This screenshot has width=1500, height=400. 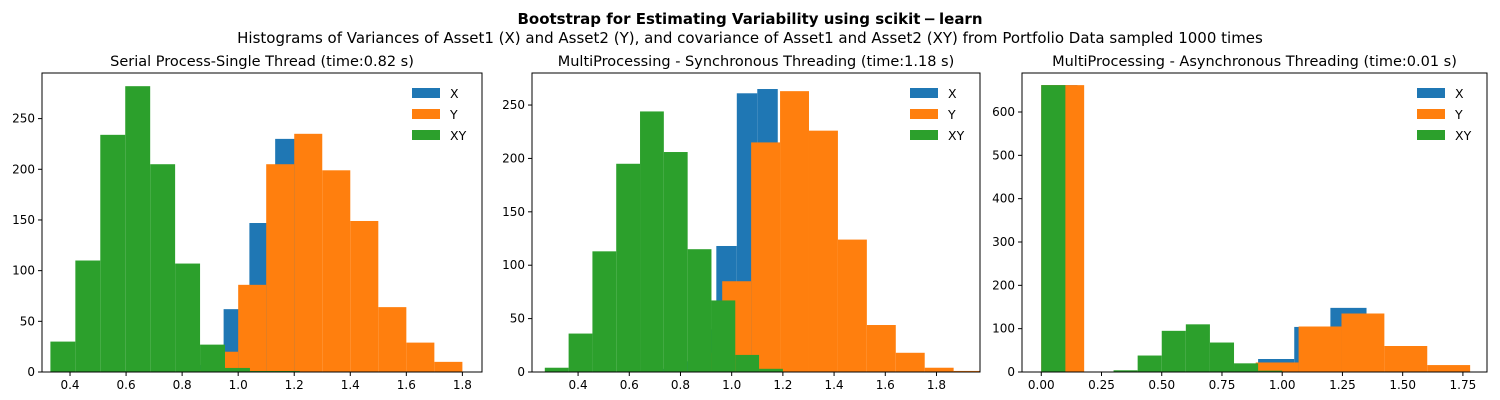 I want to click on x-tick-label: 0.00, so click(x=1041, y=385).